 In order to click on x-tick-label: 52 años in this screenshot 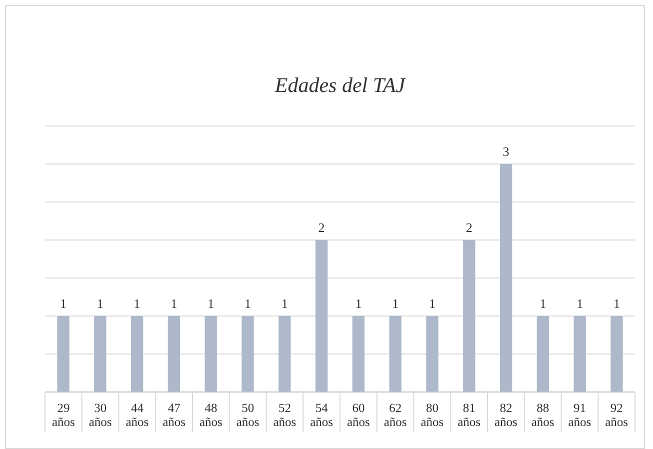, I will do `click(284, 415)`.